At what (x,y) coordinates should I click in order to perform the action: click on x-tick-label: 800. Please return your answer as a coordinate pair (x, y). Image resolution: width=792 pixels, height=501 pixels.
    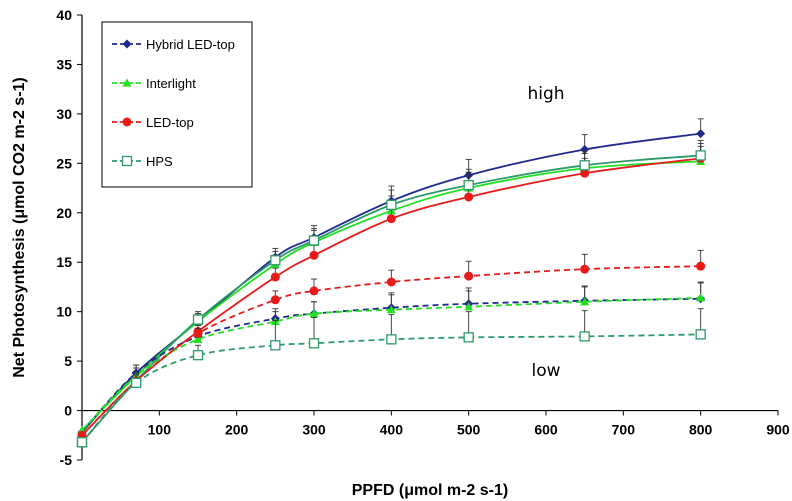
    Looking at the image, I should click on (701, 430).